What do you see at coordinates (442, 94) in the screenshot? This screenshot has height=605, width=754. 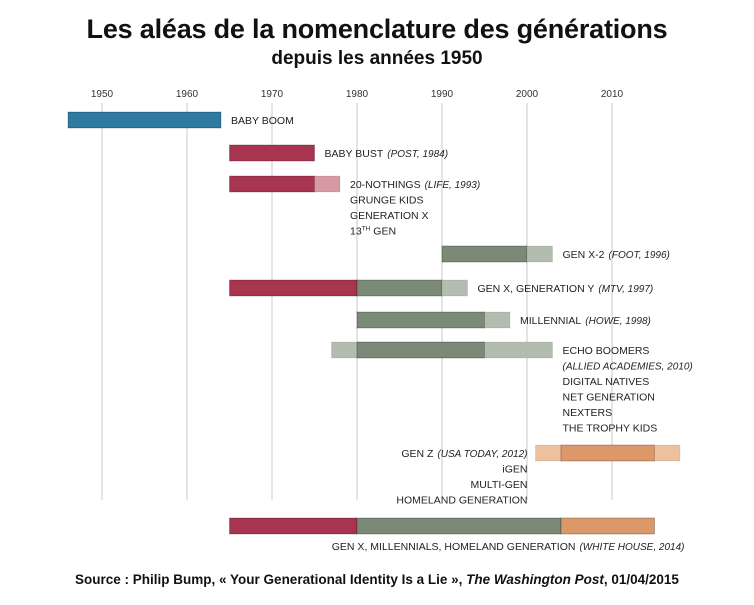 I see `x-tick-label: 1990` at bounding box center [442, 94].